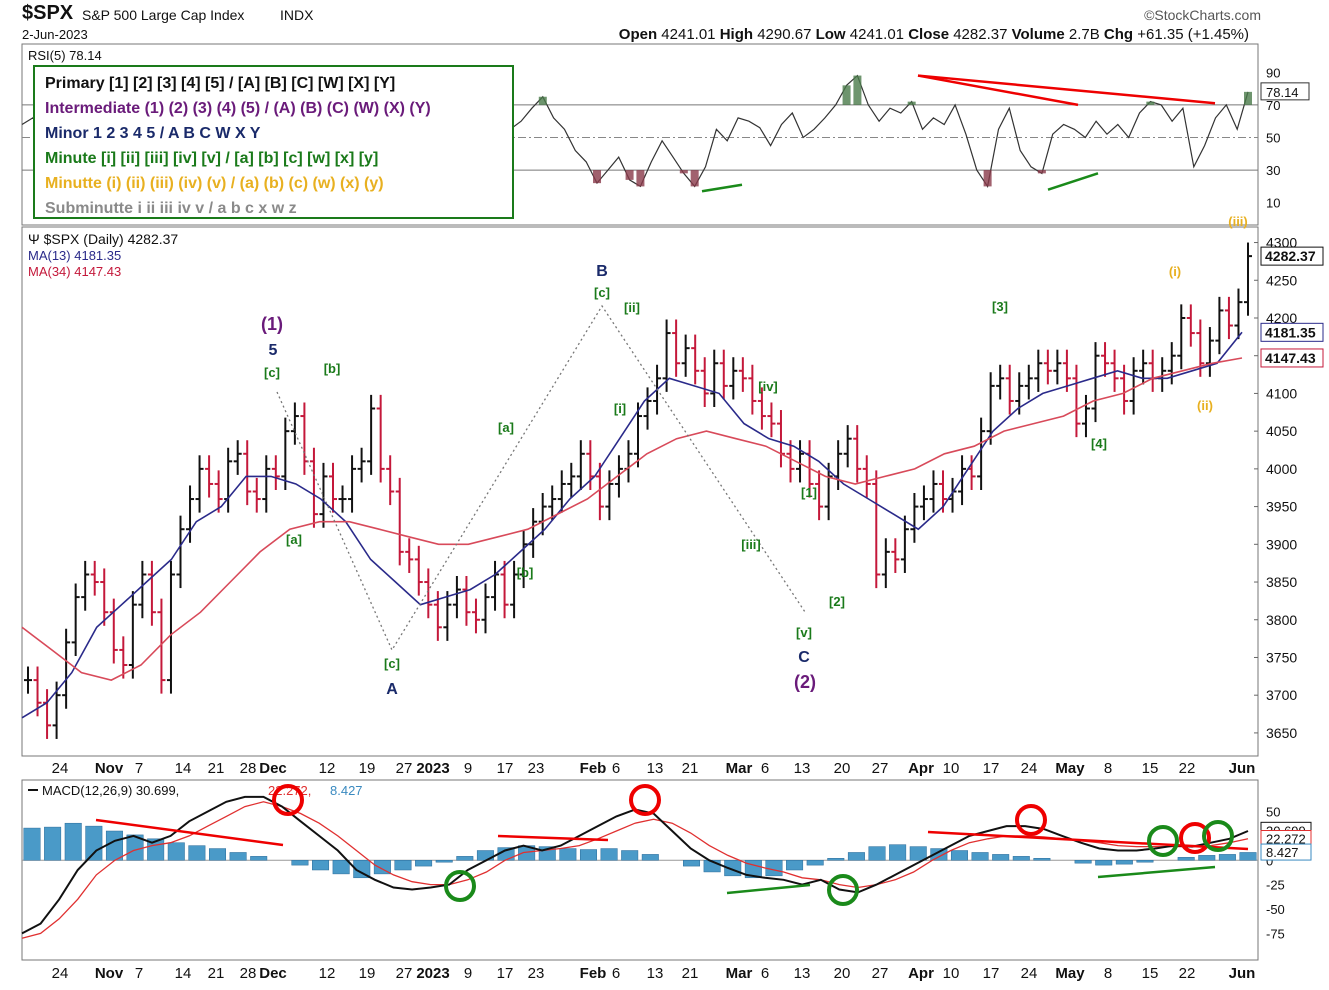  Describe the element at coordinates (505, 768) in the screenshot. I see `price-x-tick-label: 17` at that location.